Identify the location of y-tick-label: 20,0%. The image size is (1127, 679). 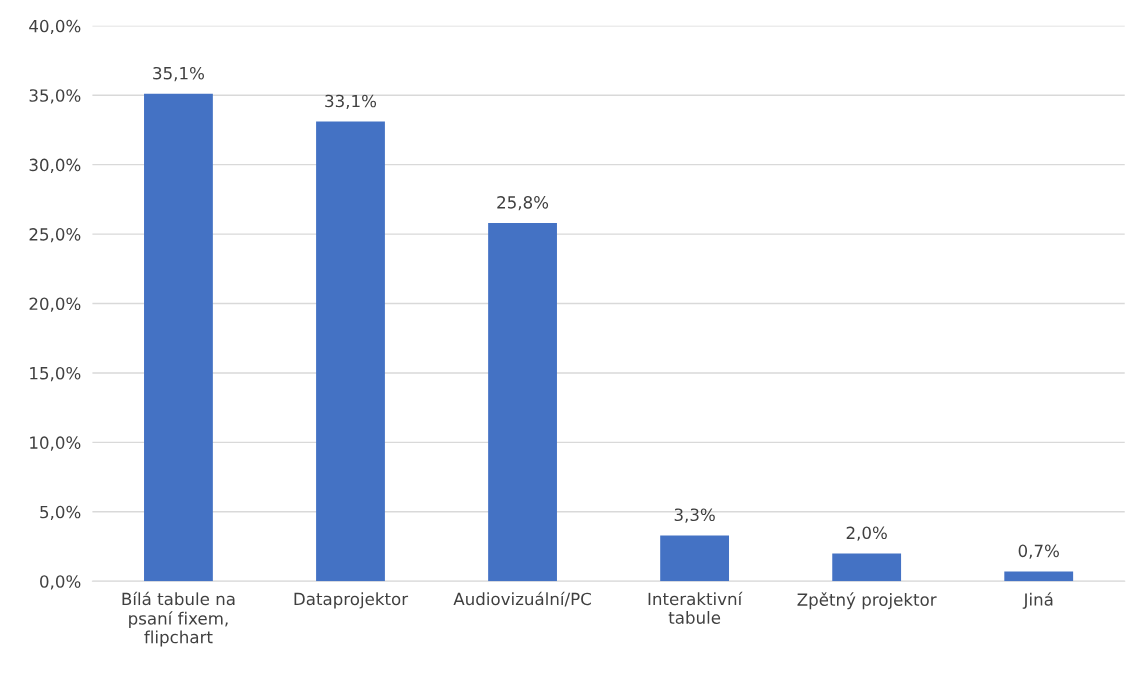
(55, 304).